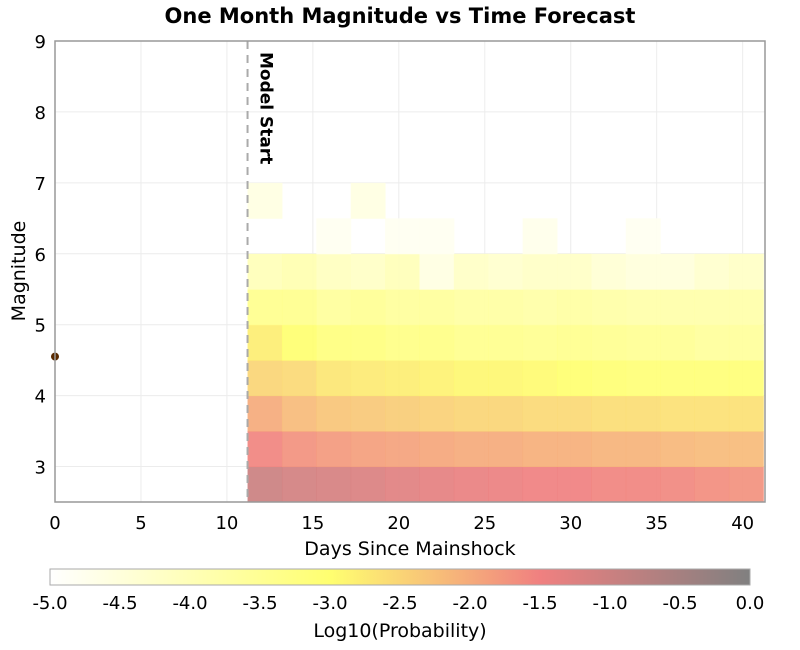  What do you see at coordinates (312, 523) in the screenshot?
I see `x-tick-label: 15` at bounding box center [312, 523].